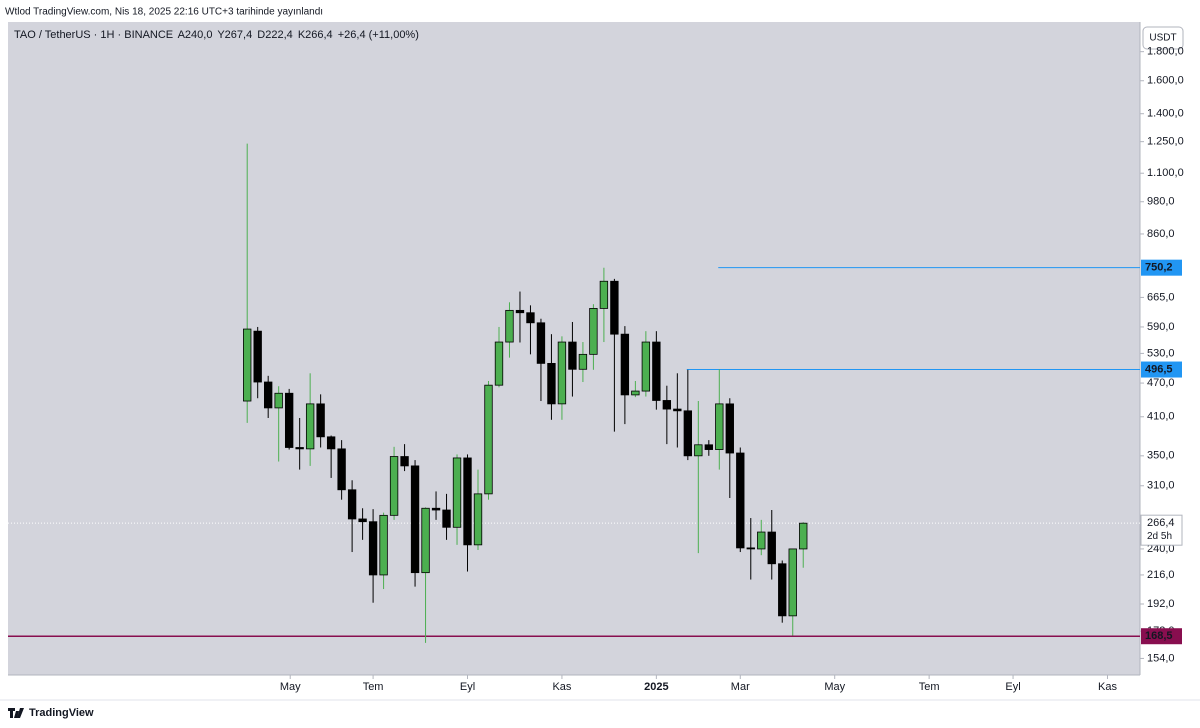 This screenshot has height=728, width=1200. I want to click on level-label: 496,5, so click(1159, 369).